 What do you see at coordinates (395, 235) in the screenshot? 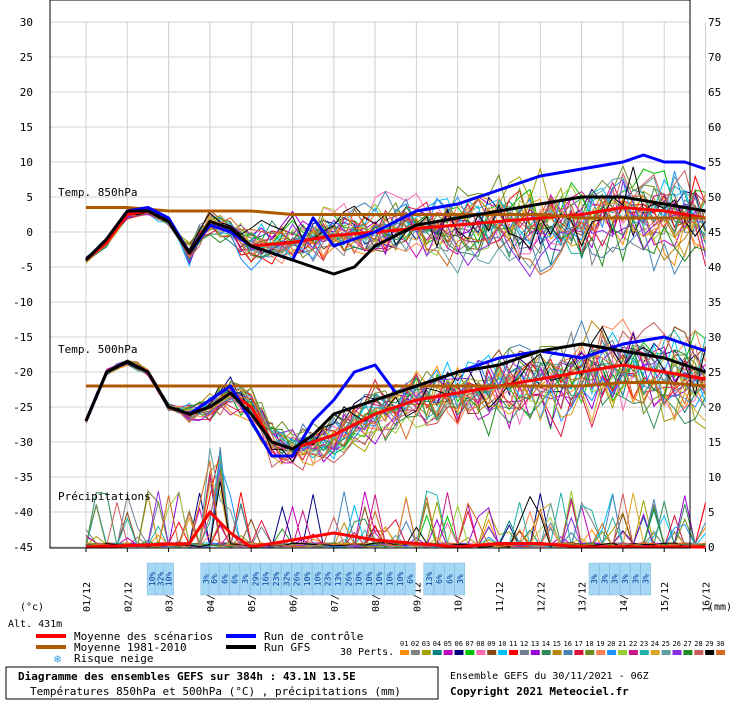
I see `series-line-t850` at bounding box center [395, 235].